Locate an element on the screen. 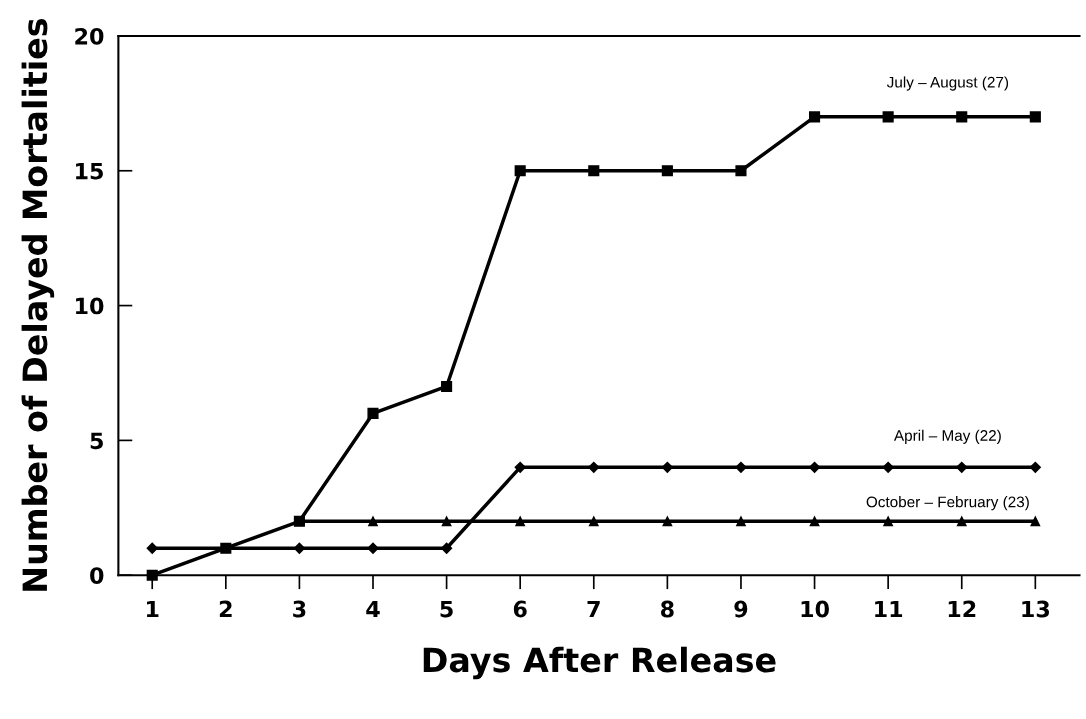  x-tick-label: 13 is located at coordinates (1036, 609).